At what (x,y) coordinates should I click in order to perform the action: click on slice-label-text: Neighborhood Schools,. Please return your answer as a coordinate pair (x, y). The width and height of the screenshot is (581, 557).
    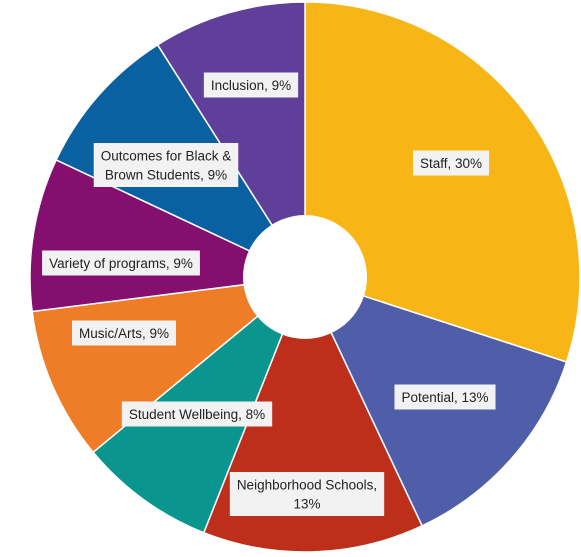
    Looking at the image, I should click on (307, 485).